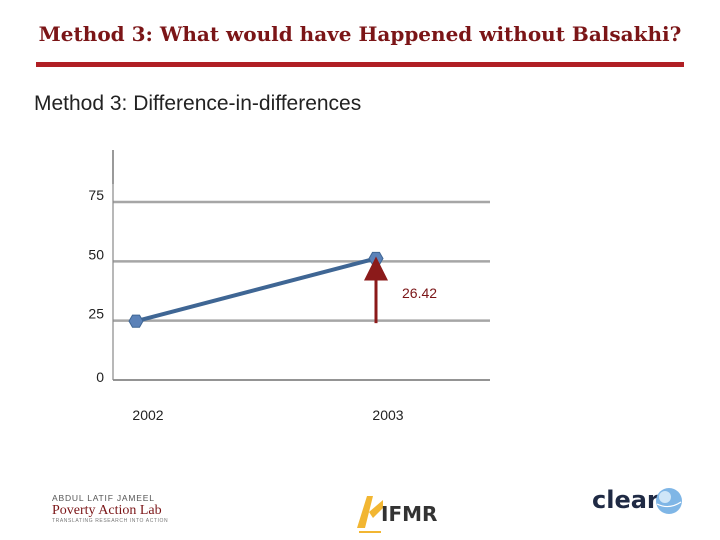 This screenshot has width=720, height=540. Describe the element at coordinates (370, 514) in the screenshot. I see `ifmr-emblem-icon` at that location.